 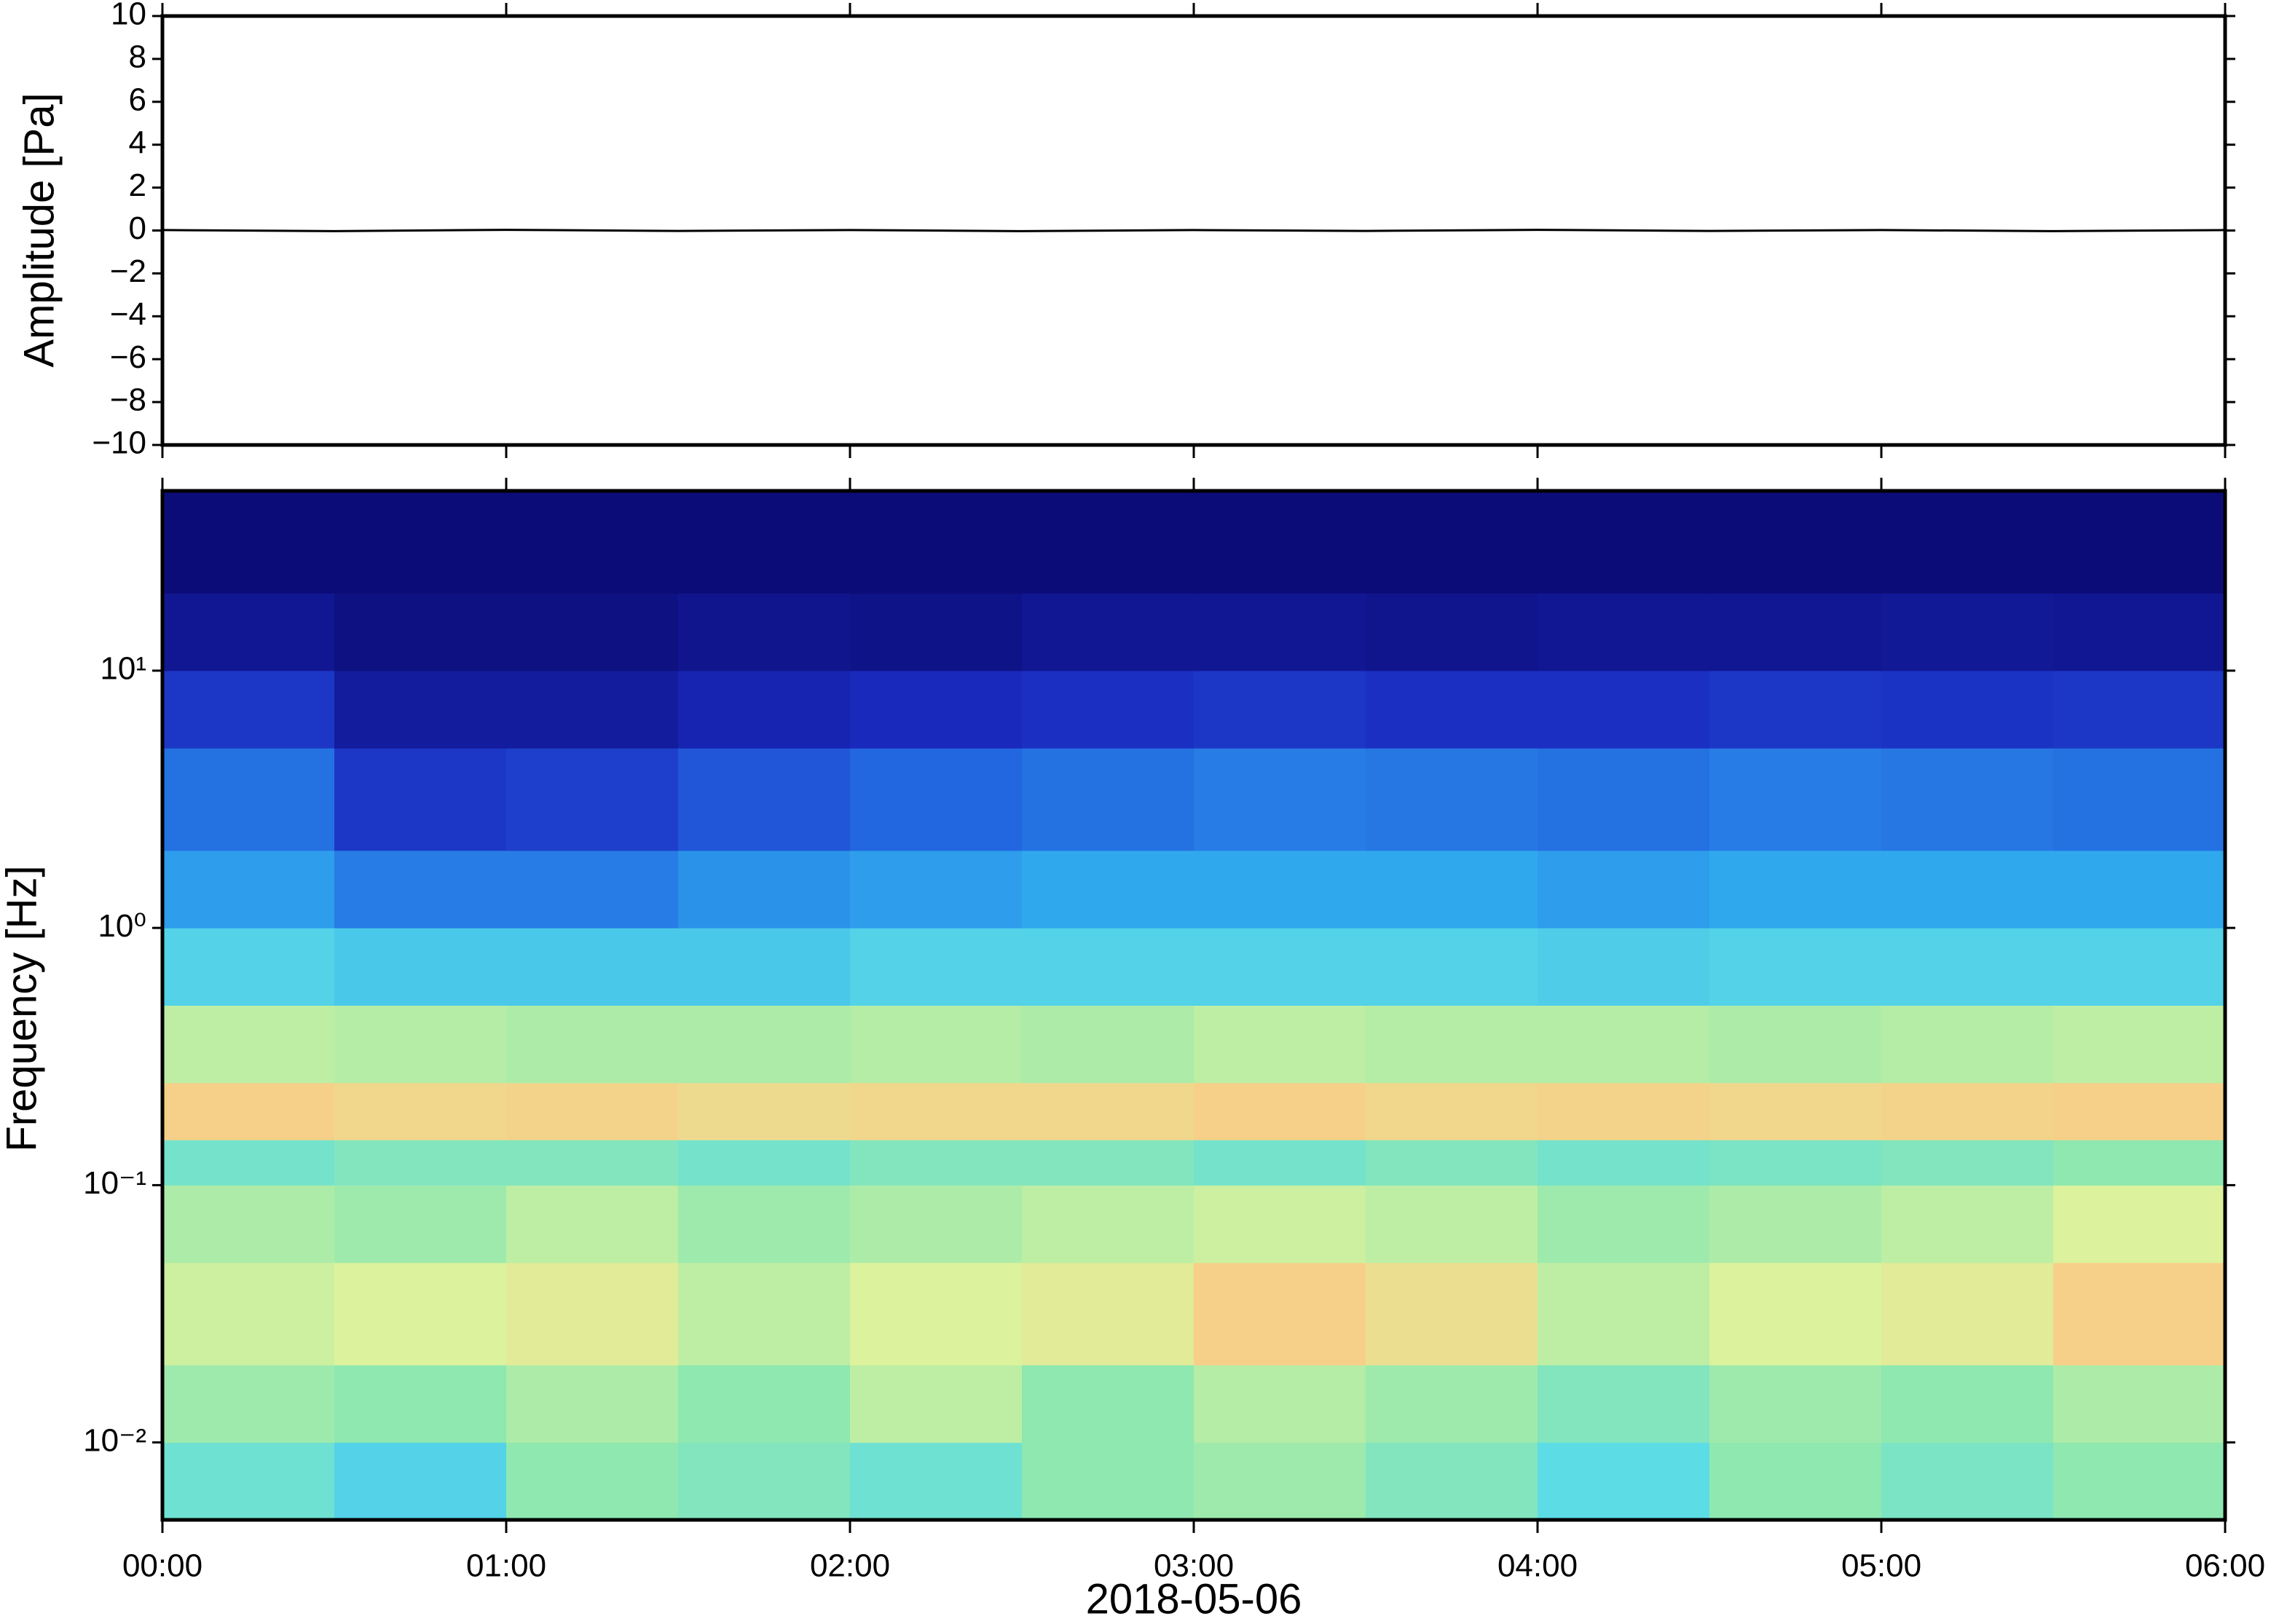 I want to click on y-tick-label: −4, so click(x=128, y=314).